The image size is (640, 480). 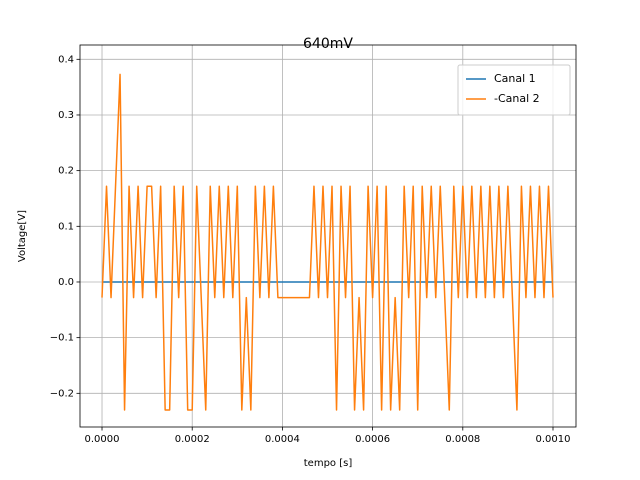 I want to click on chart-title: 640mV, so click(x=328, y=44).